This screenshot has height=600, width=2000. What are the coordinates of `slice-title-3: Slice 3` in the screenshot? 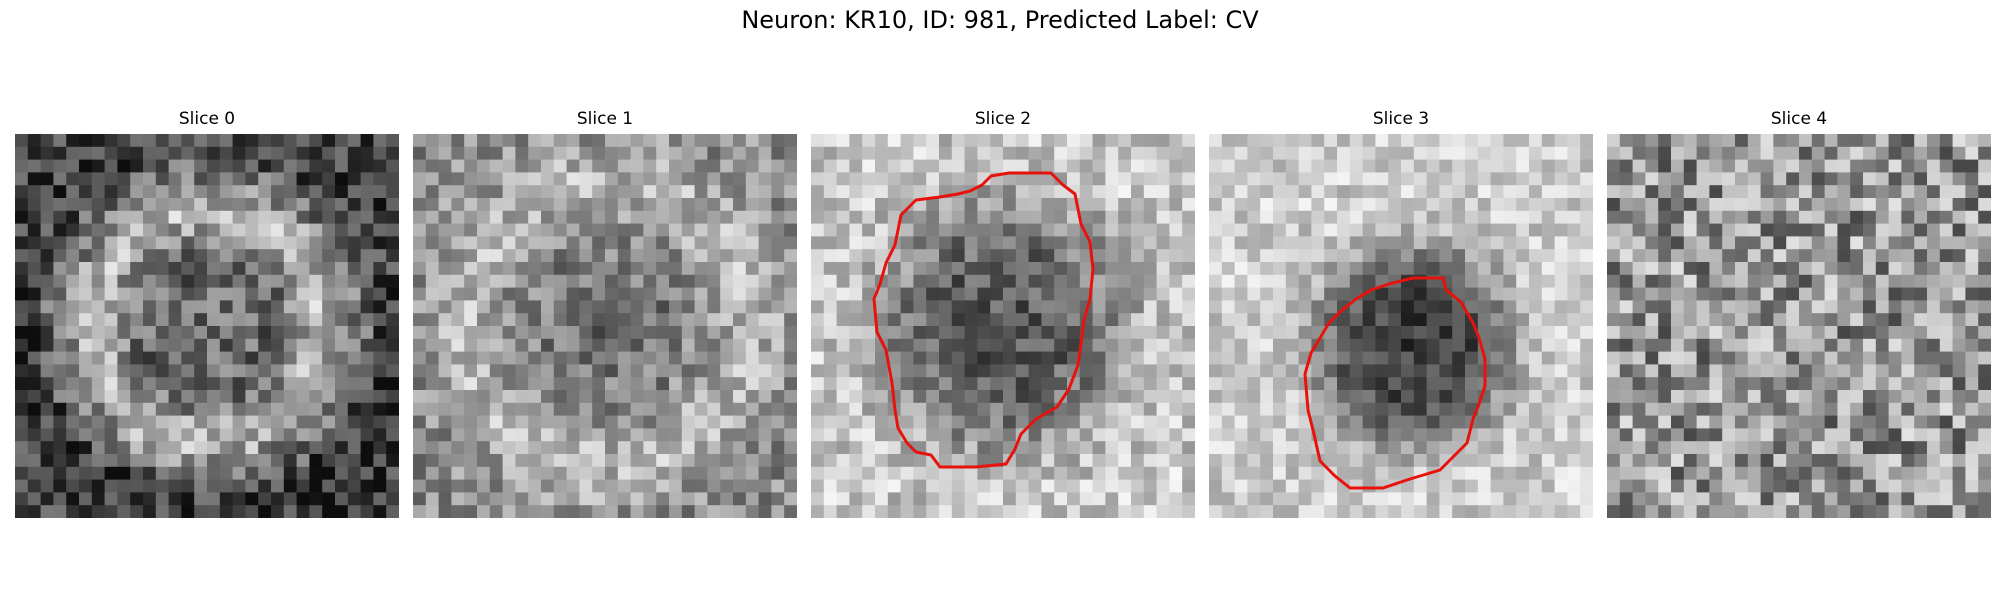 It's located at (1401, 119).